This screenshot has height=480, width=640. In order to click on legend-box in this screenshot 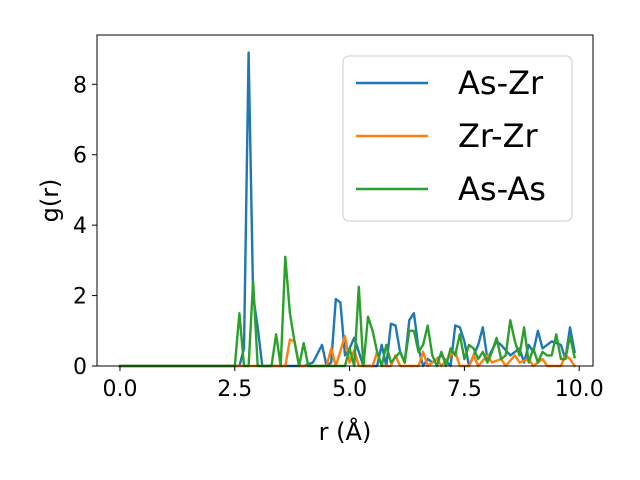, I will do `click(457, 138)`.